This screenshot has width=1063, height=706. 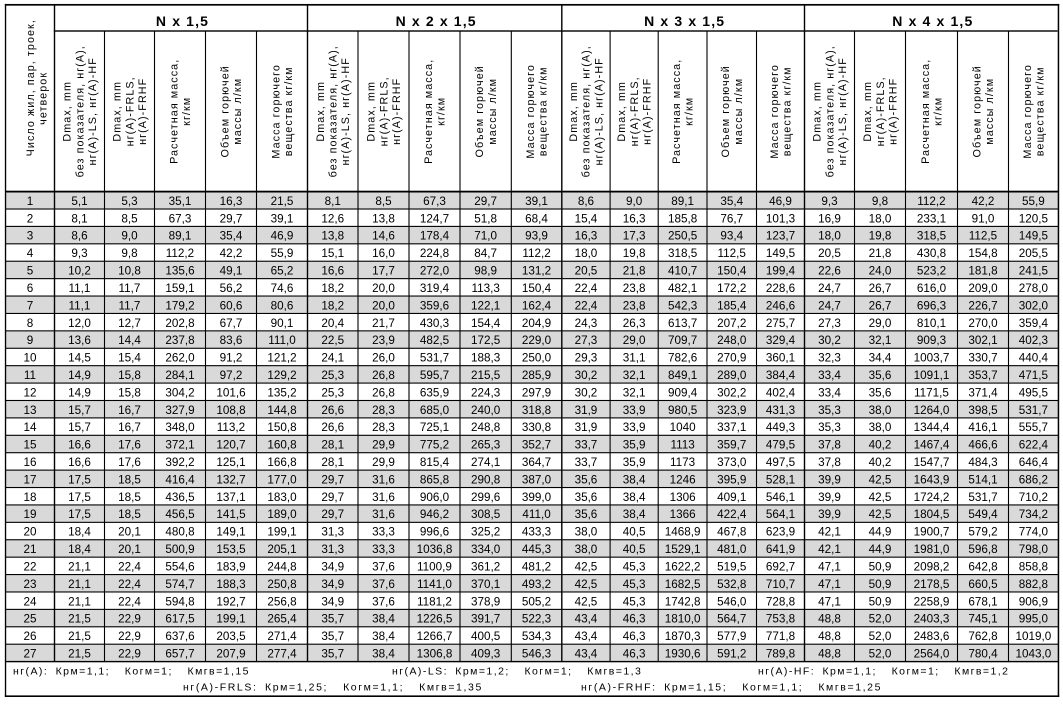 What do you see at coordinates (384, 111) in the screenshot?
I see `svg-text: нг(А)-FRLS,` at bounding box center [384, 111].